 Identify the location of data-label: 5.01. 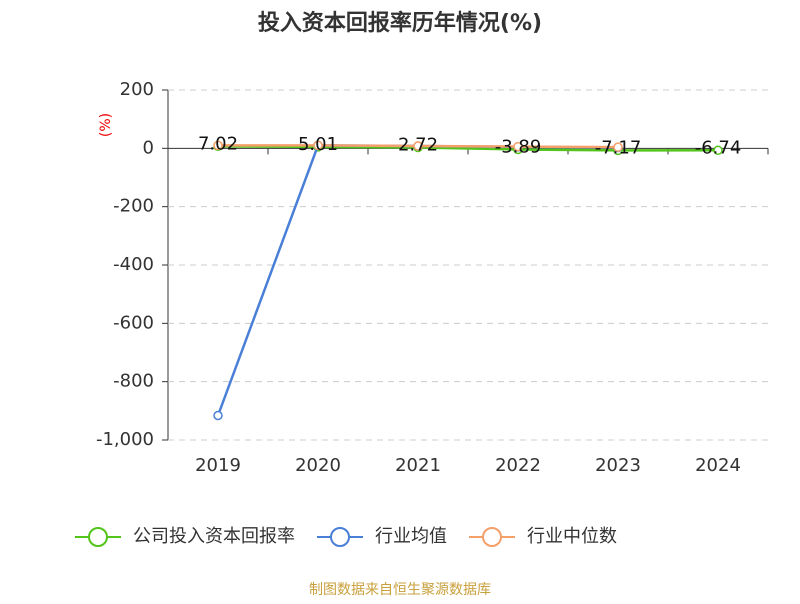
(318, 144).